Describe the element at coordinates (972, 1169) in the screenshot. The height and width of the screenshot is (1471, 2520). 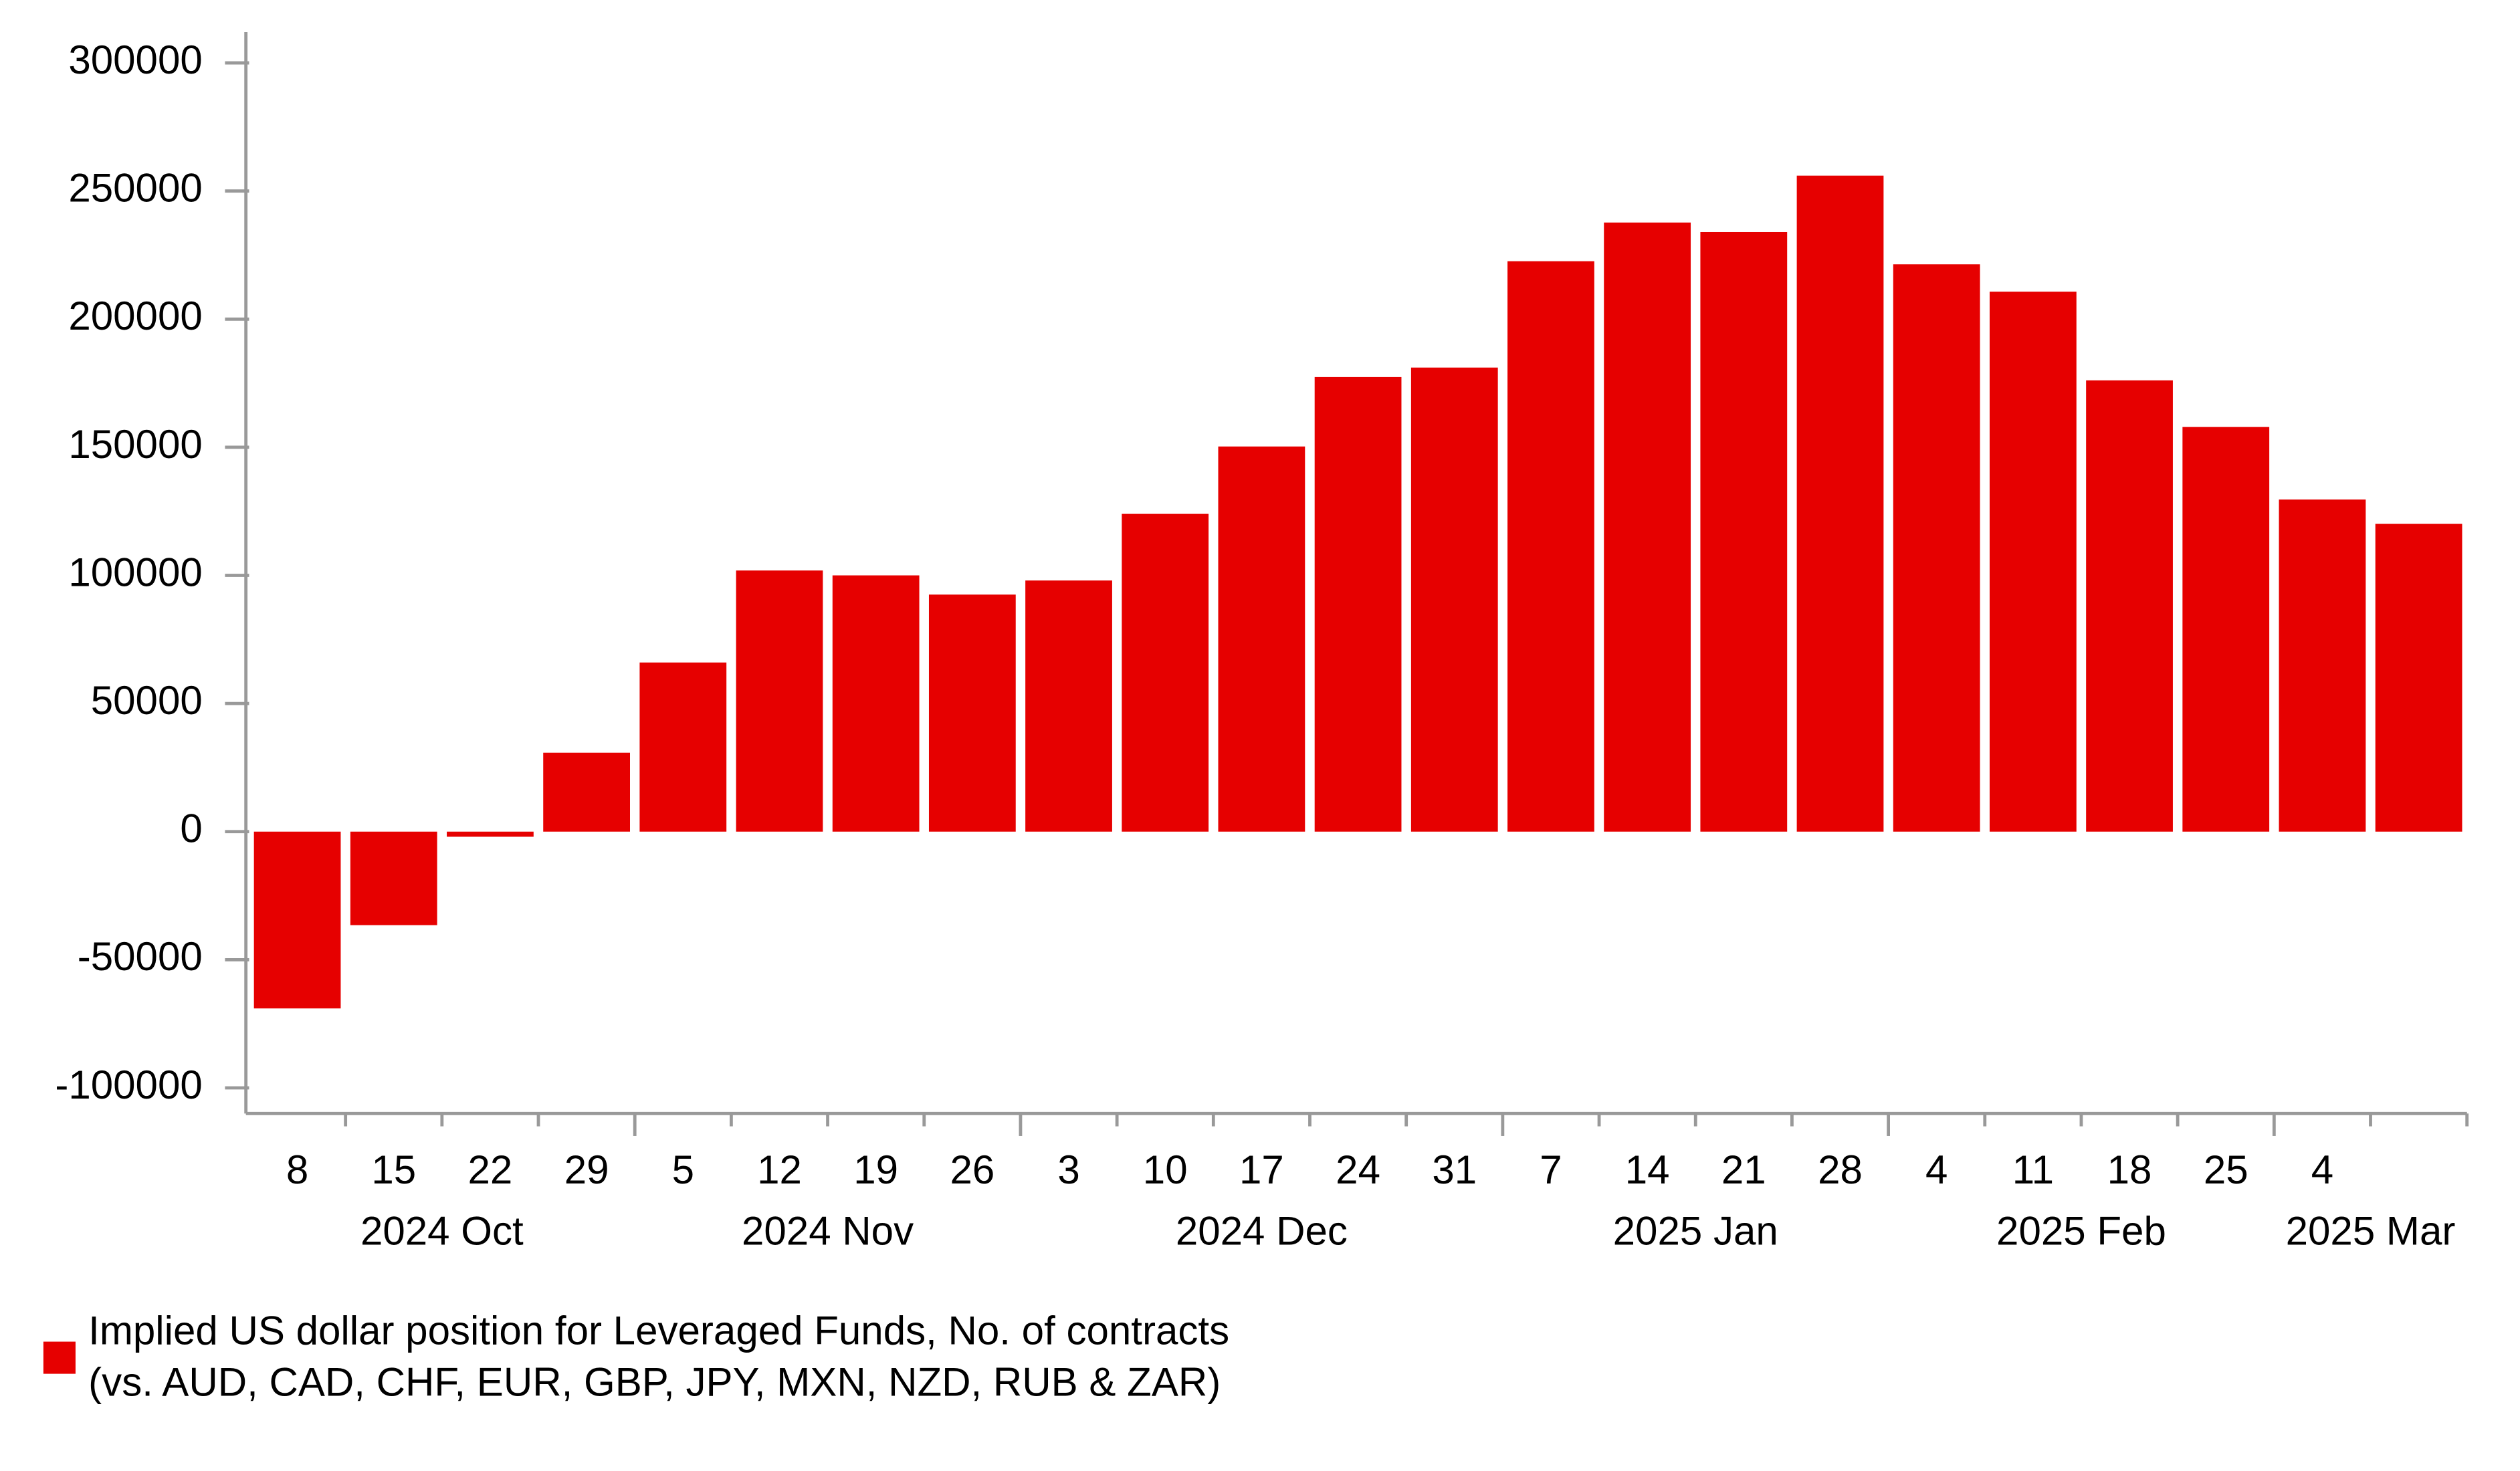
I see `x-tick-label: 26` at that location.